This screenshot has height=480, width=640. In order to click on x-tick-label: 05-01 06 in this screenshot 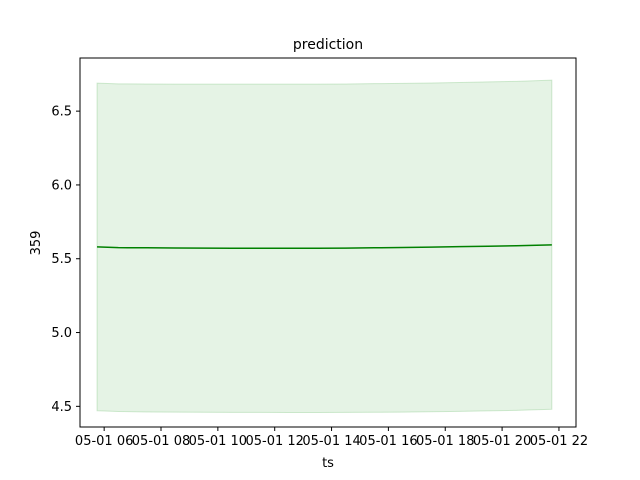, I will do `click(104, 441)`.